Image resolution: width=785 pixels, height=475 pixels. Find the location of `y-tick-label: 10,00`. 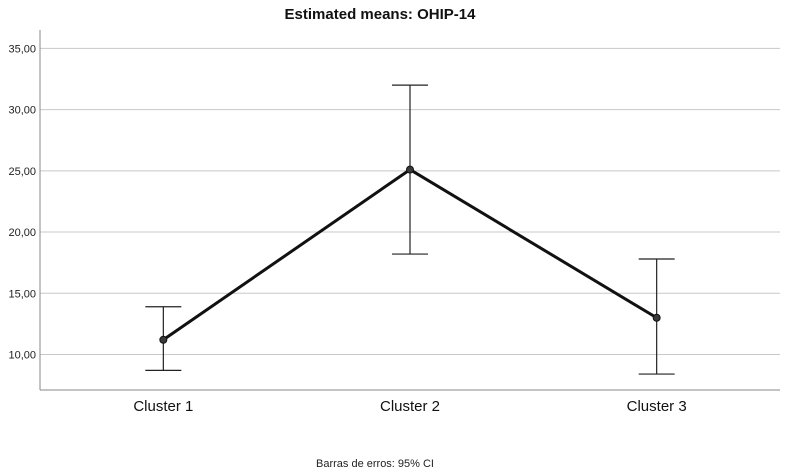

y-tick-label: 10,00 is located at coordinates (22, 355).